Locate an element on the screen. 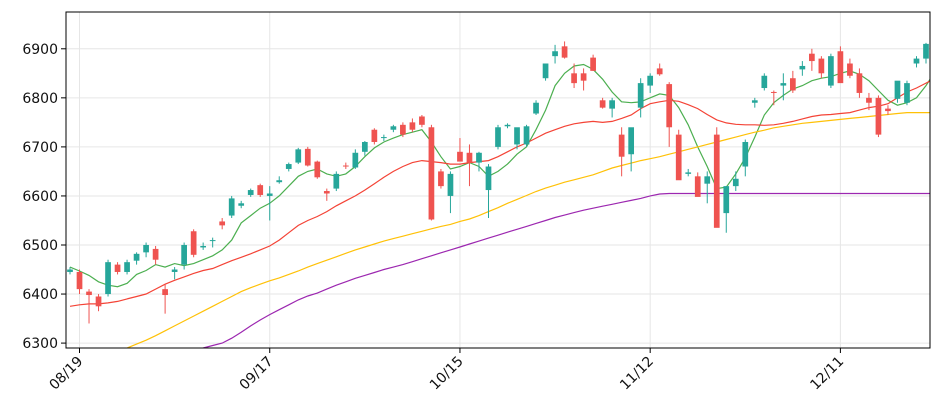  y-tick-label: 6800 is located at coordinates (40, 99).